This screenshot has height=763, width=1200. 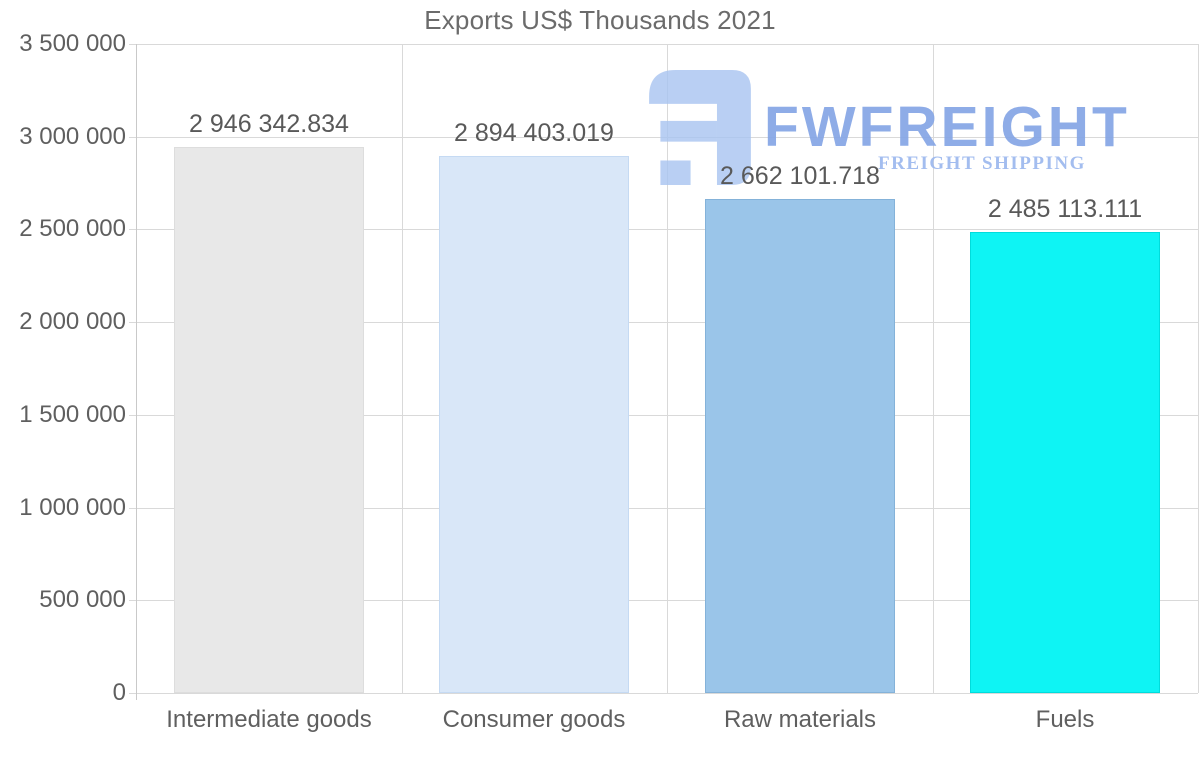 What do you see at coordinates (982, 163) in the screenshot?
I see `watermark-tagline-text: FREIGHT SHIPPING` at bounding box center [982, 163].